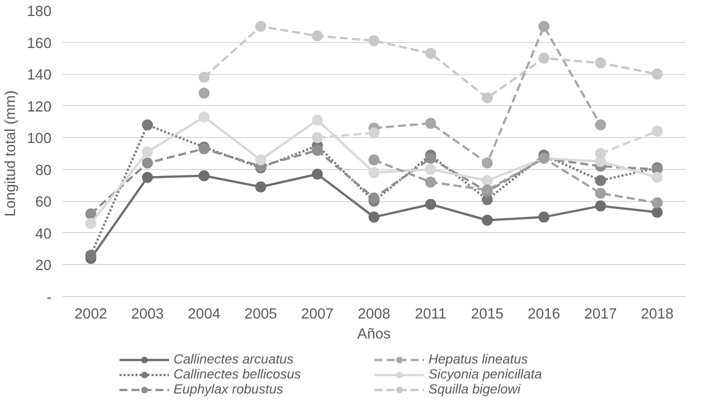 The height and width of the screenshot is (416, 708). Describe the element at coordinates (544, 314) in the screenshot. I see `x-tick-label: 2016` at that location.